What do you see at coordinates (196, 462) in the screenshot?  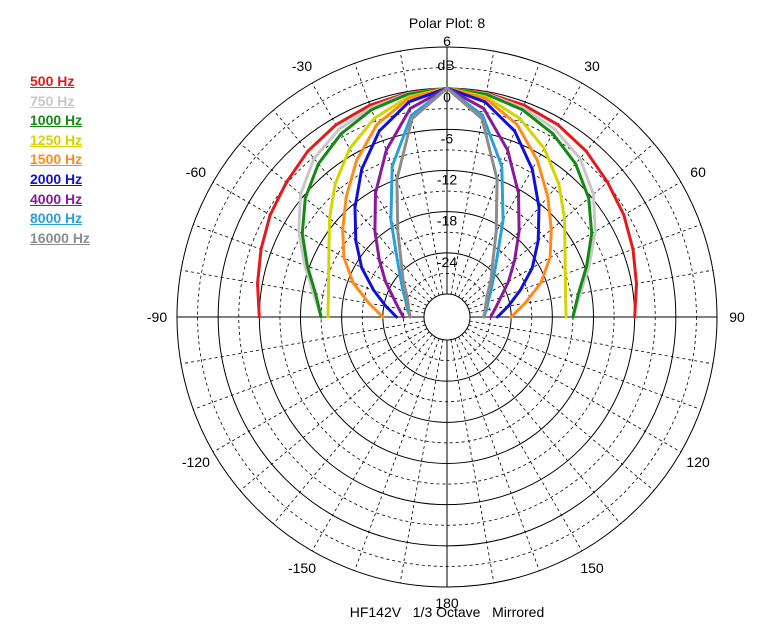 I see `angle-label: -120` at bounding box center [196, 462].